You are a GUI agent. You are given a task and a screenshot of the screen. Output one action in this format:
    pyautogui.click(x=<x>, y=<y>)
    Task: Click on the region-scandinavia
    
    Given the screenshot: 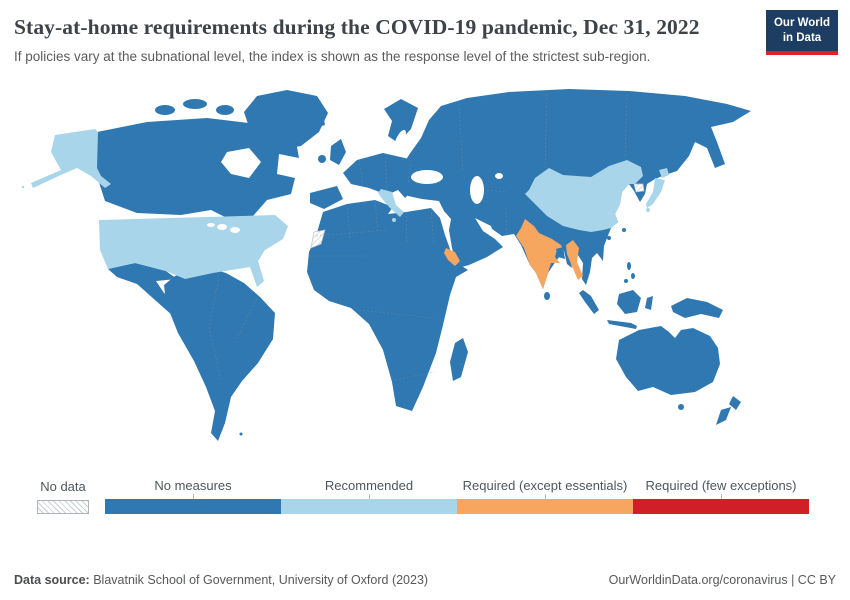 What is the action you would take?
    pyautogui.click(x=401, y=121)
    